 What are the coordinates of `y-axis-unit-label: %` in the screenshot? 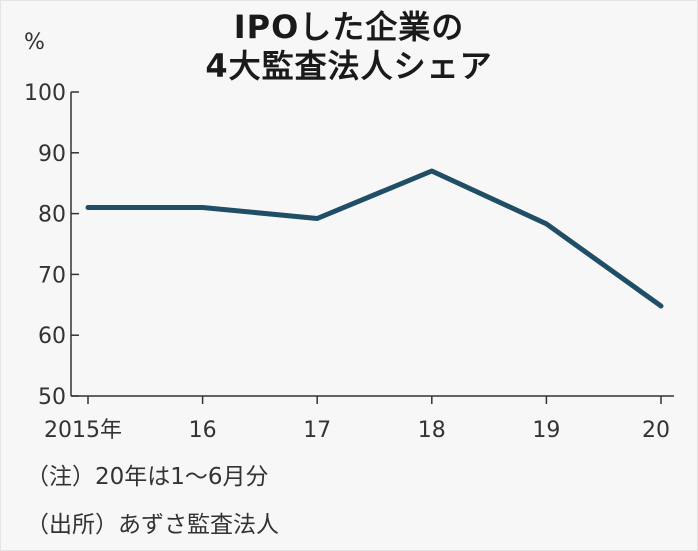 It's located at (34, 42).